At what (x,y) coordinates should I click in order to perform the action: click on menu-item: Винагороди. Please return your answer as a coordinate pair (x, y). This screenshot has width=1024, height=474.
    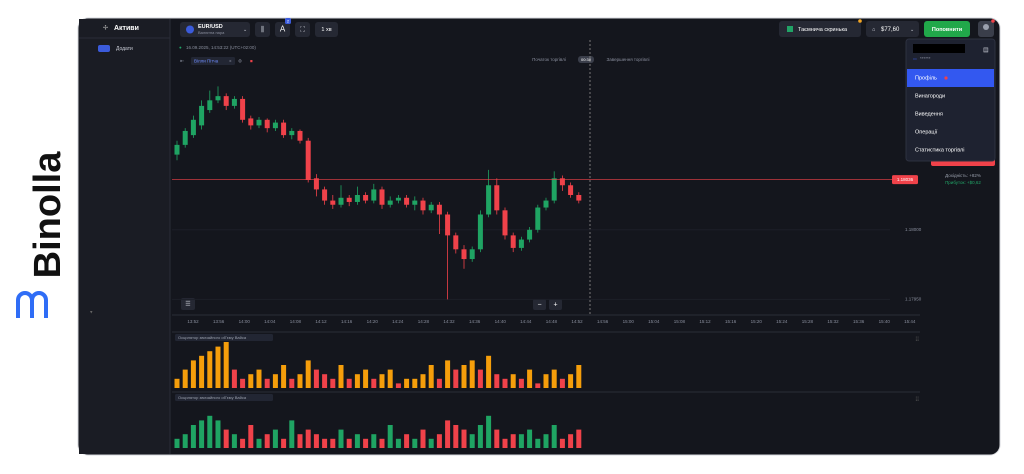
    Looking at the image, I should click on (930, 96).